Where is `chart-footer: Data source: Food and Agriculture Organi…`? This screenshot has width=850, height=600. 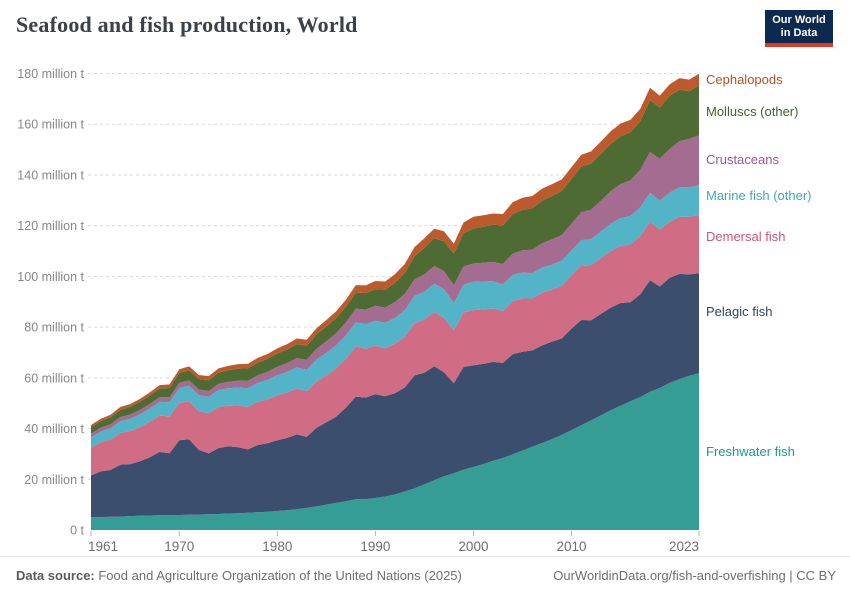
chart-footer: Data source: Food and Agriculture Organi… is located at coordinates (425, 578).